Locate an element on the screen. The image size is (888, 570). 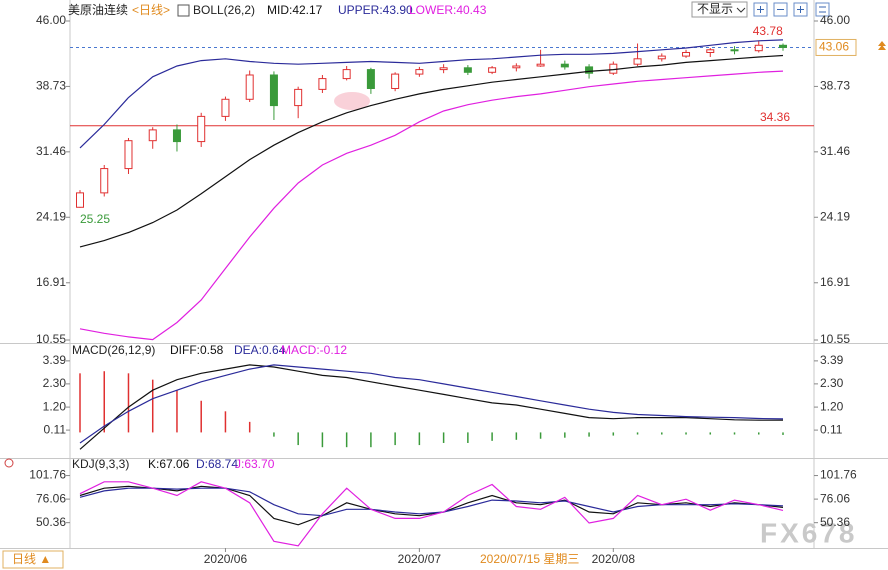
reset-button is located at coordinates (822, 9).